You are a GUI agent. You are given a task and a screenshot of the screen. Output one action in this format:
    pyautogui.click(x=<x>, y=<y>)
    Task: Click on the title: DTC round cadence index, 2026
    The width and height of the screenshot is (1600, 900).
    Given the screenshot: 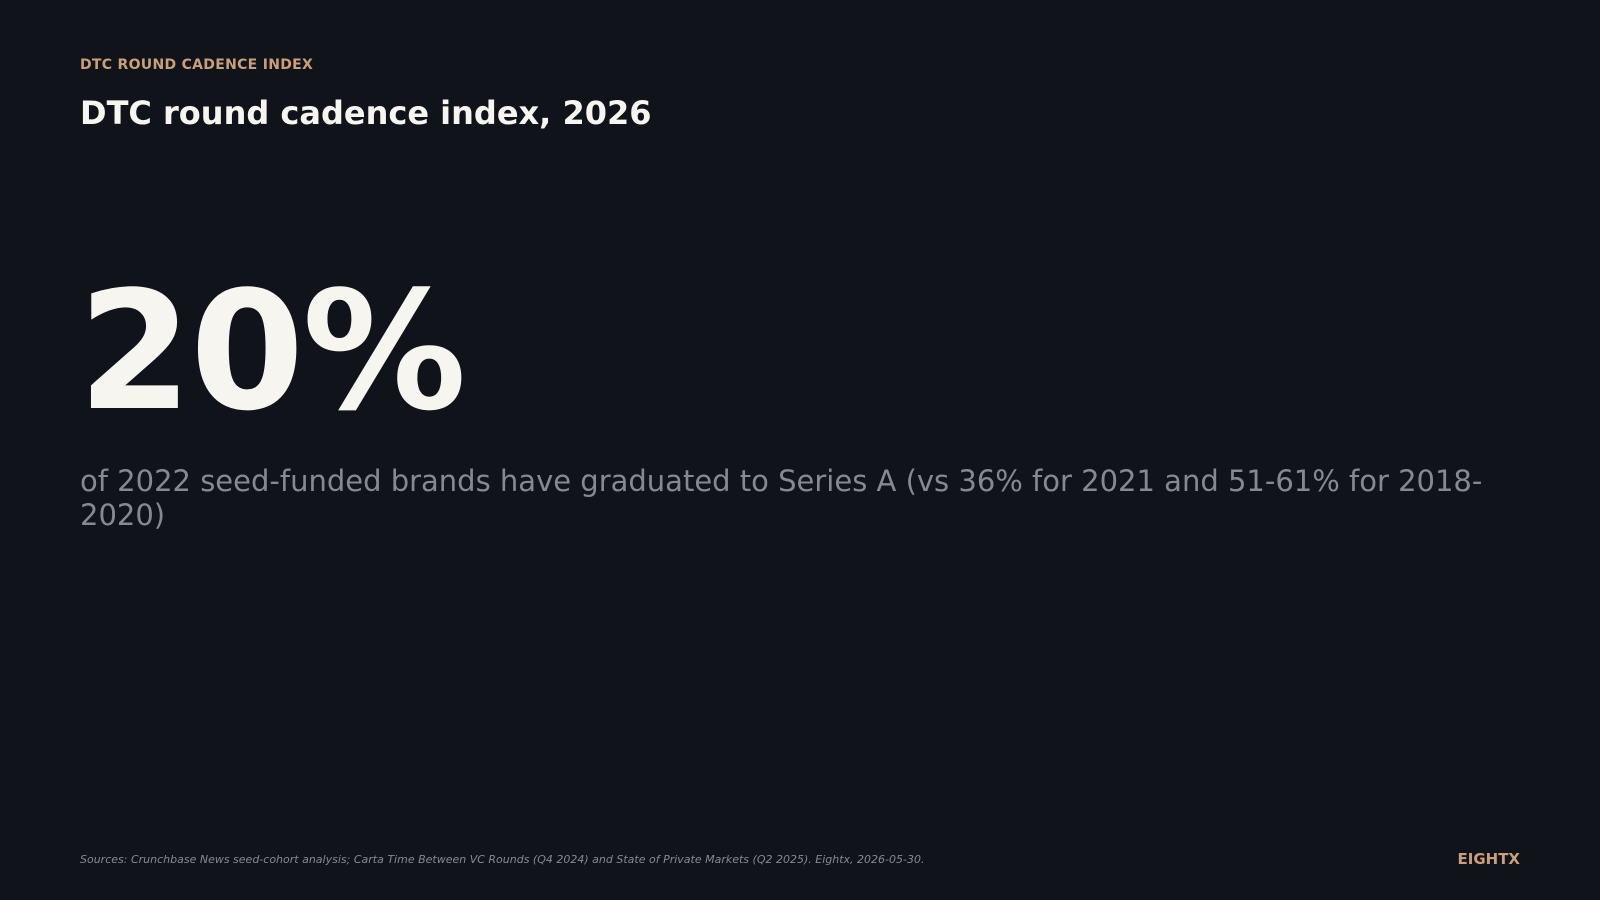 What is the action you would take?
    pyautogui.click(x=366, y=113)
    